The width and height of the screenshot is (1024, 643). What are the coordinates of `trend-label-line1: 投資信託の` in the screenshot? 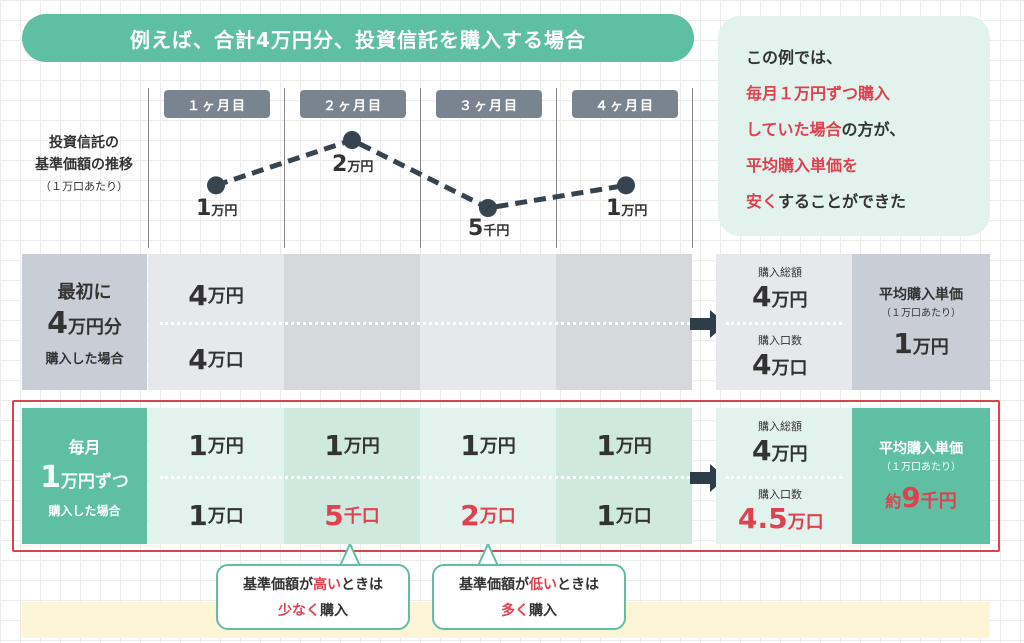 It's located at (84, 143).